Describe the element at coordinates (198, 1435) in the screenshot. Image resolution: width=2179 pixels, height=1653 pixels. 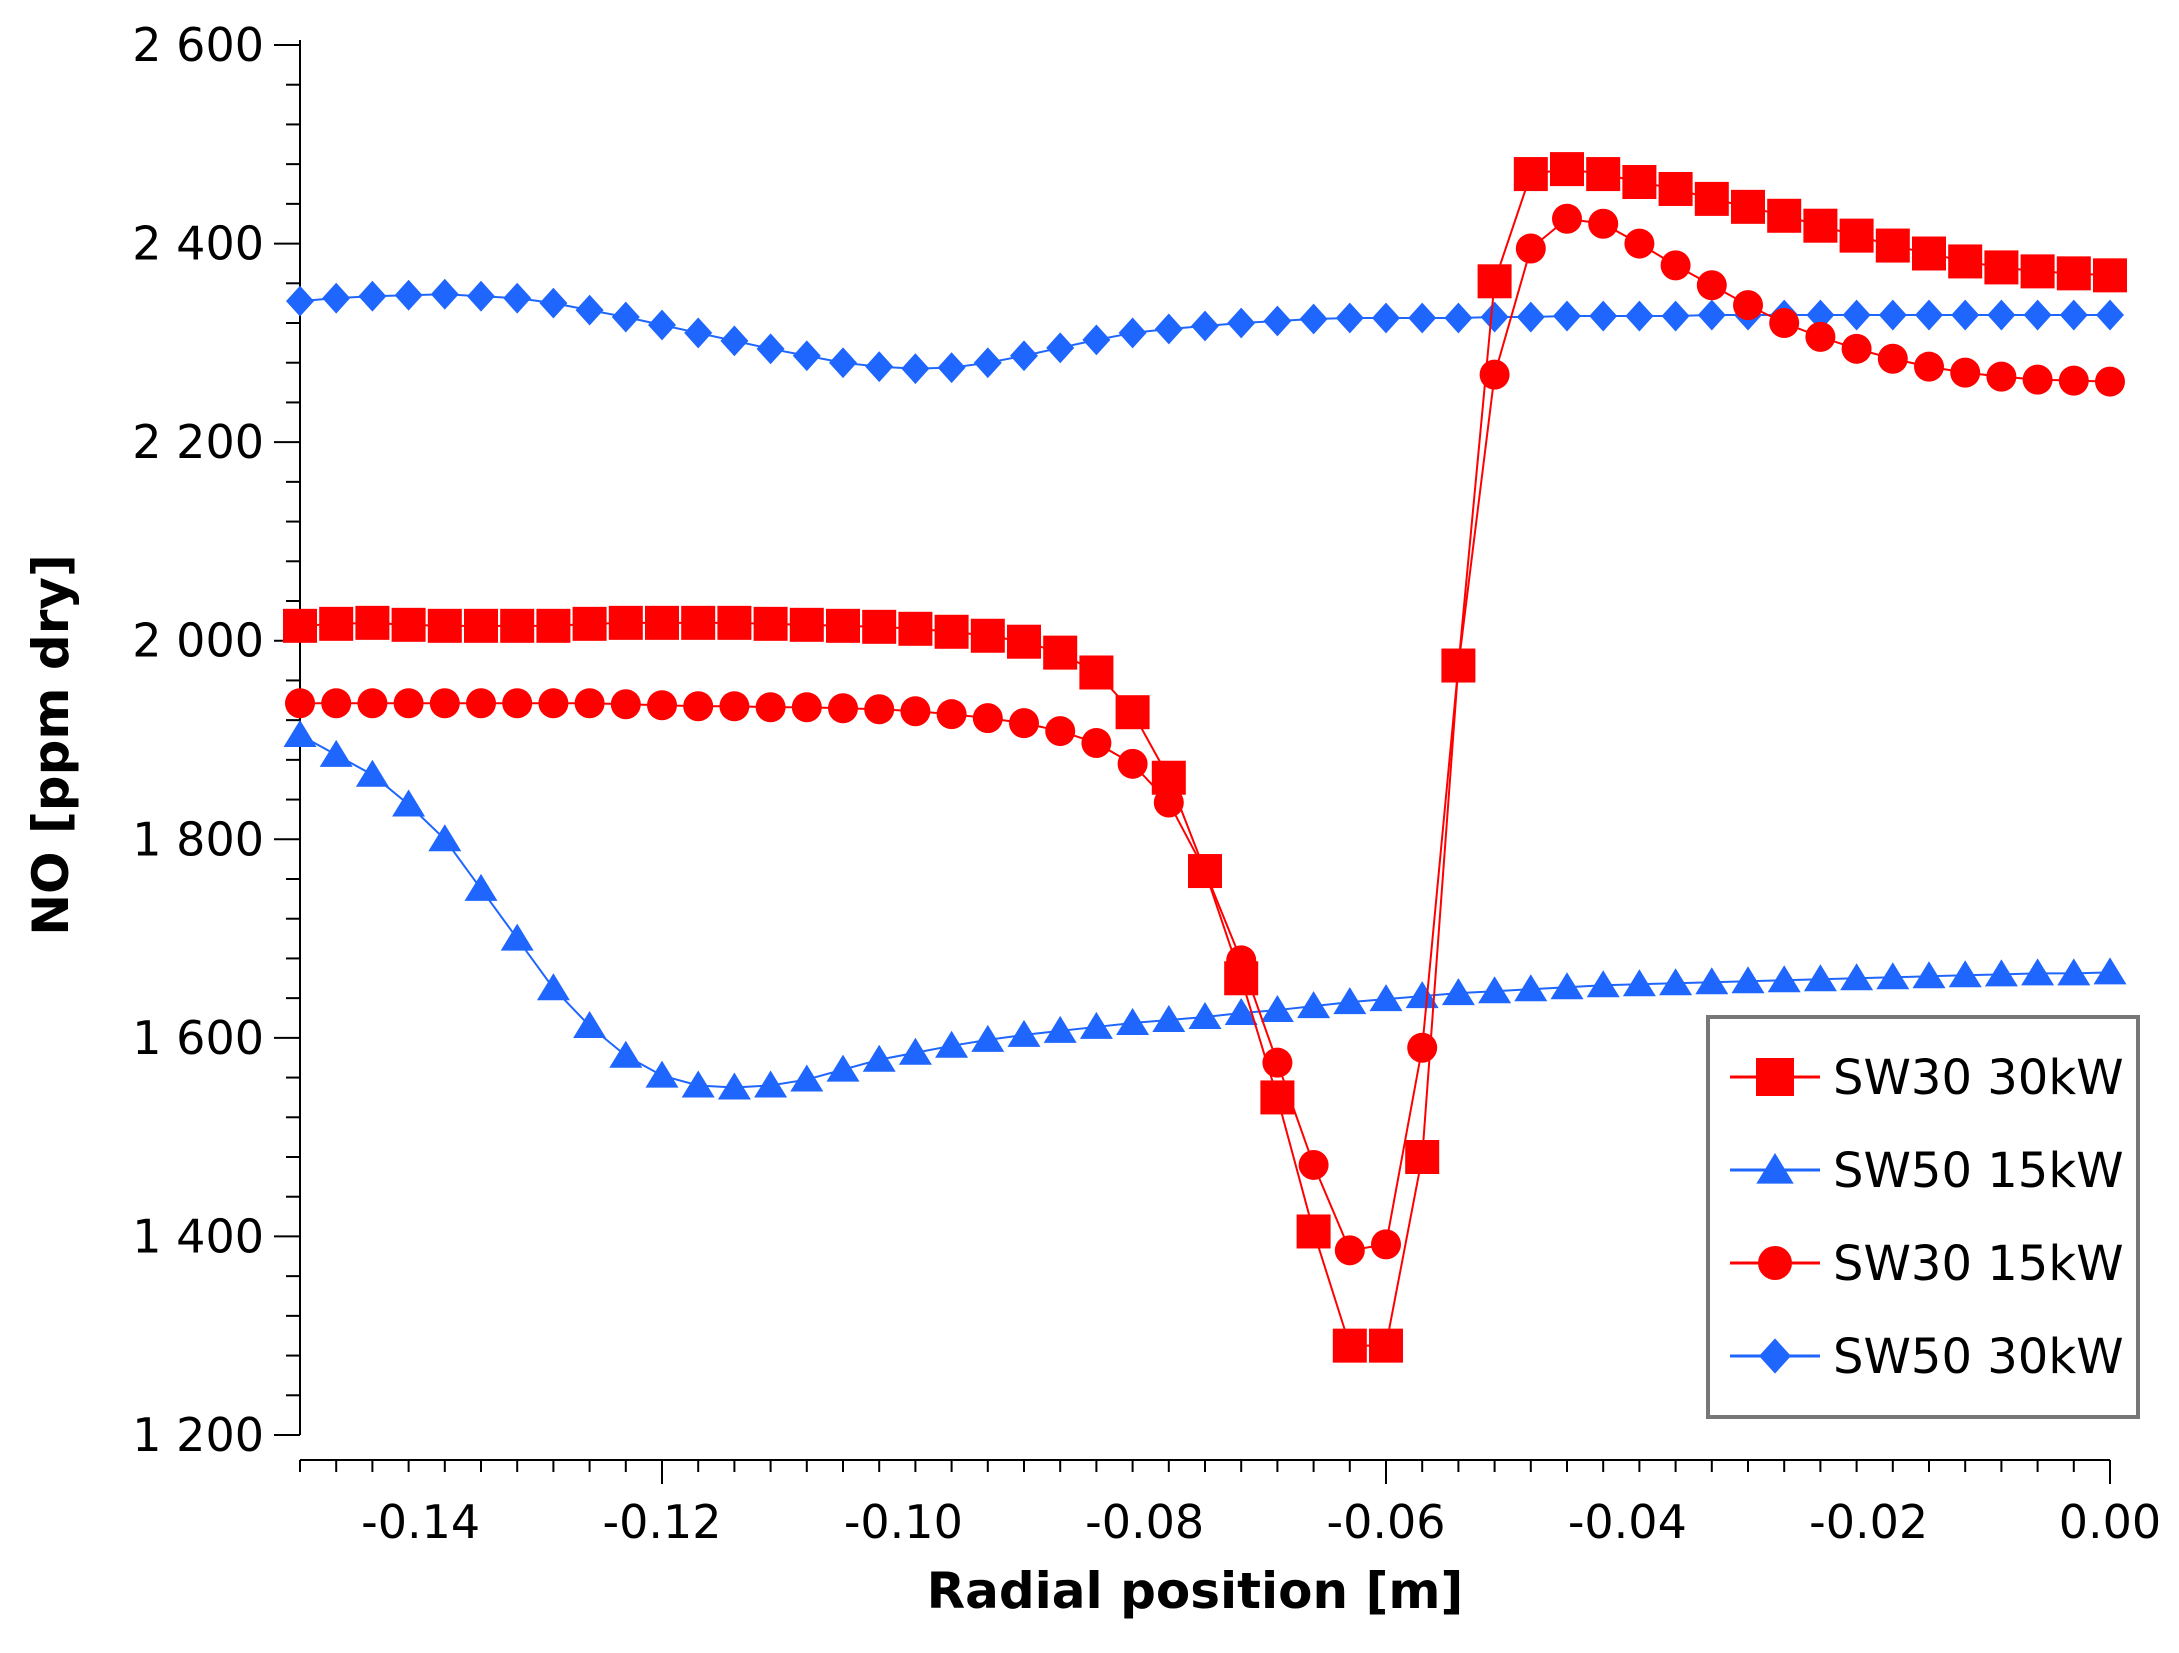
I see `y-tick-label: 1 200` at that location.